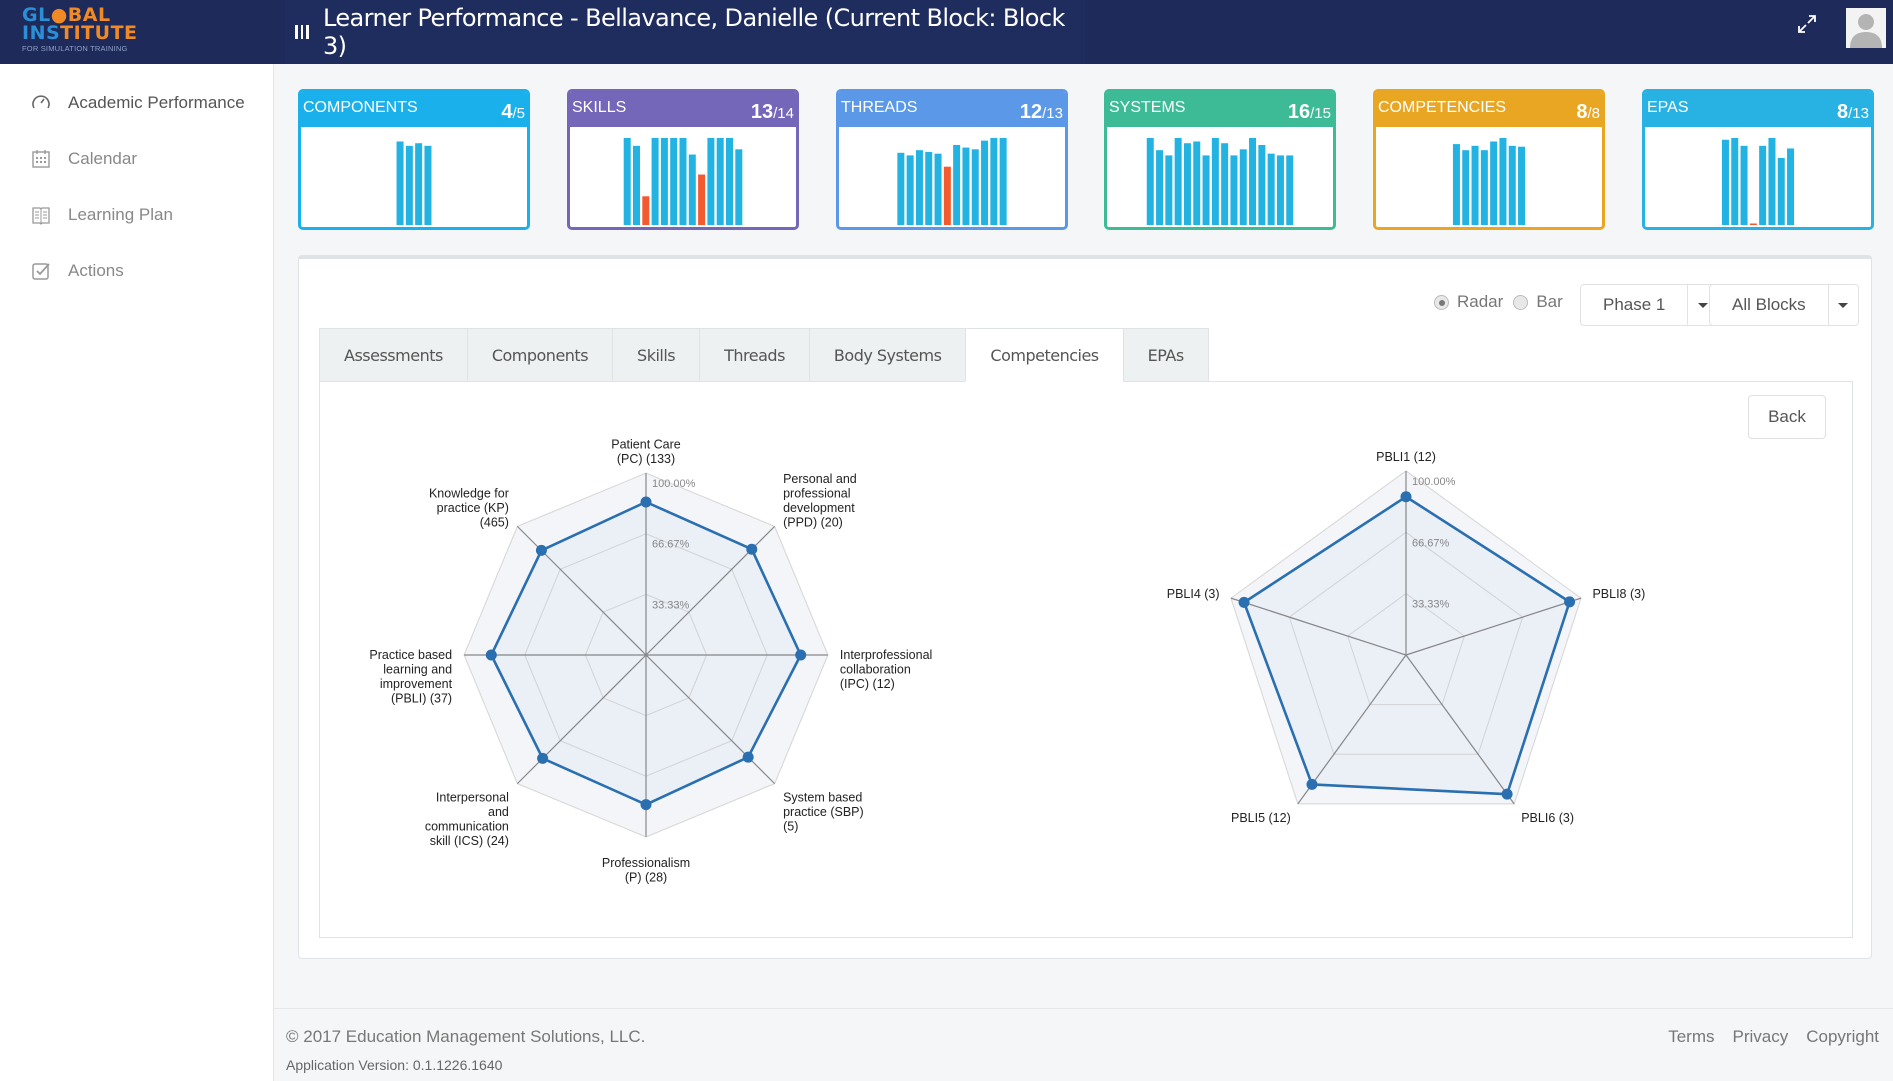 The height and width of the screenshot is (1081, 1893). What do you see at coordinates (952, 159) in the screenshot?
I see `card-threads: THREADS 12/13` at bounding box center [952, 159].